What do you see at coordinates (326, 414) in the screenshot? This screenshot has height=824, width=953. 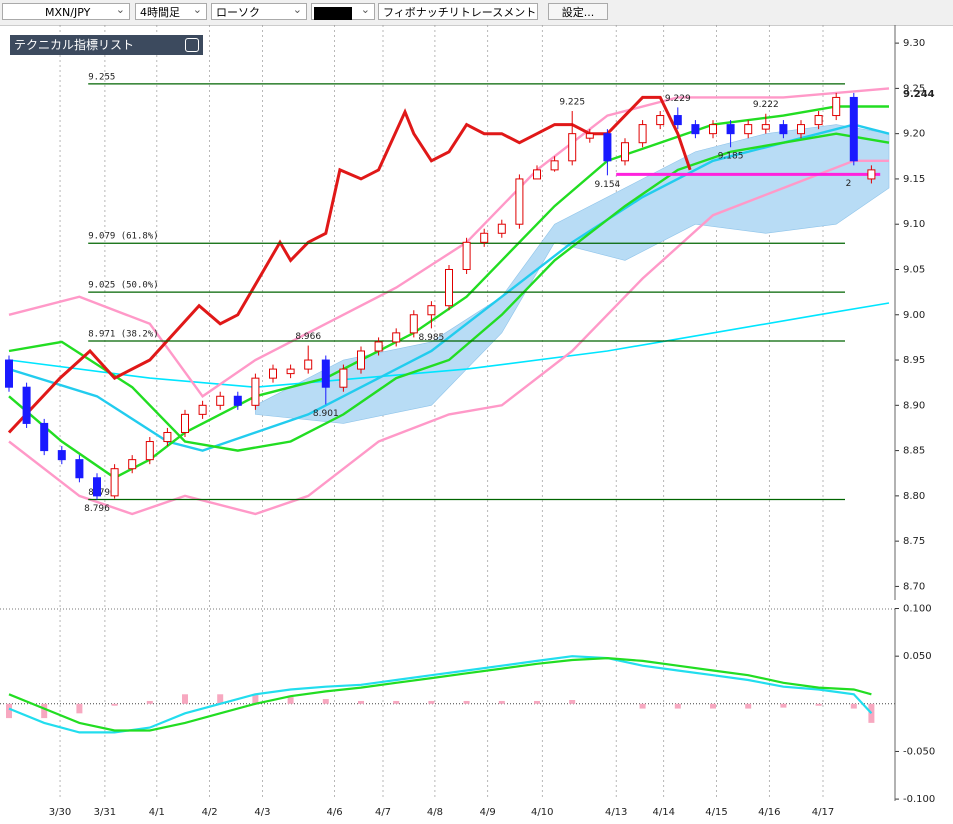 I see `price-annotation: 8.901` at bounding box center [326, 414].